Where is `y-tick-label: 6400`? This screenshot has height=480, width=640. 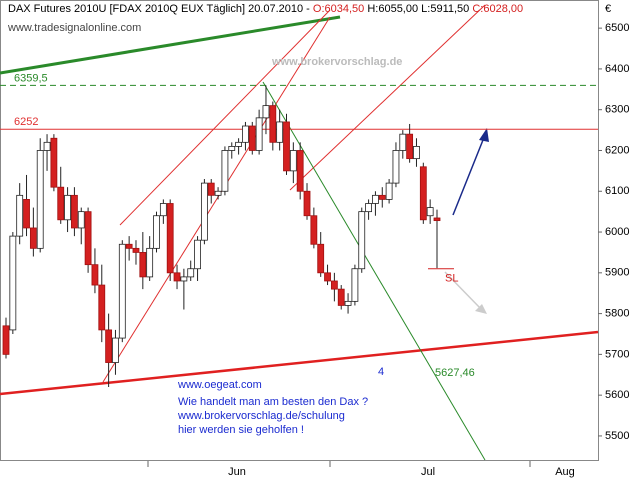 y-tick-label: 6400 is located at coordinates (617, 69).